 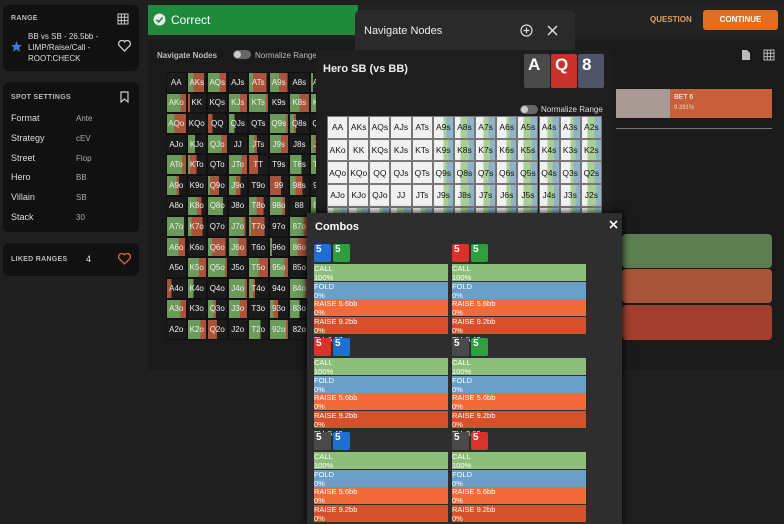 What do you see at coordinates (278, 288) in the screenshot?
I see `hand-cell: 94o` at bounding box center [278, 288].